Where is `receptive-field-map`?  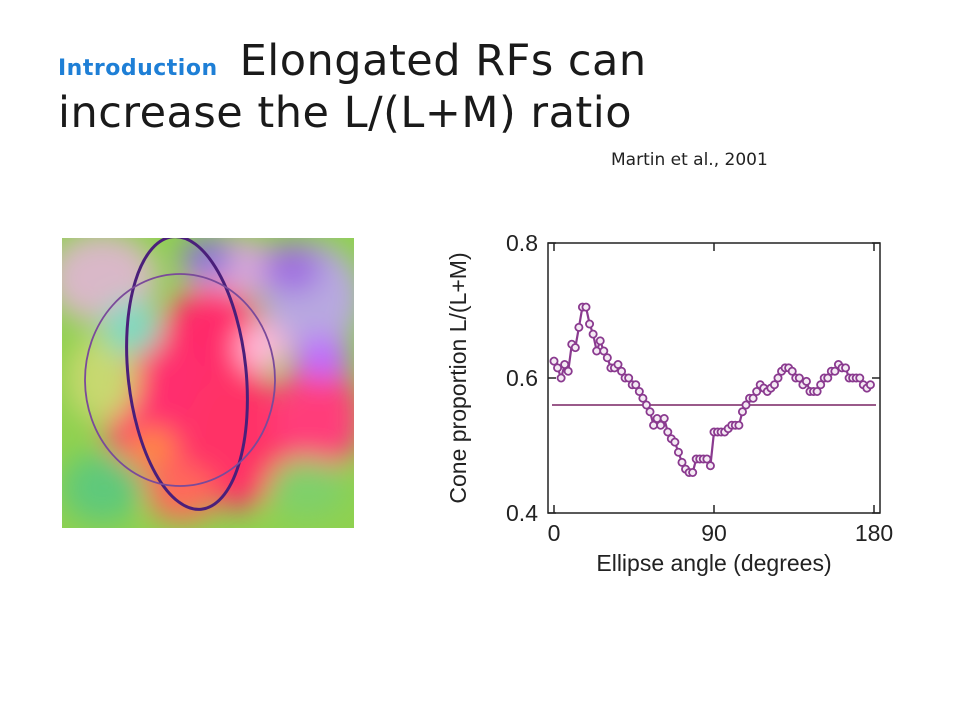
receptive-field-map is located at coordinates (208, 383).